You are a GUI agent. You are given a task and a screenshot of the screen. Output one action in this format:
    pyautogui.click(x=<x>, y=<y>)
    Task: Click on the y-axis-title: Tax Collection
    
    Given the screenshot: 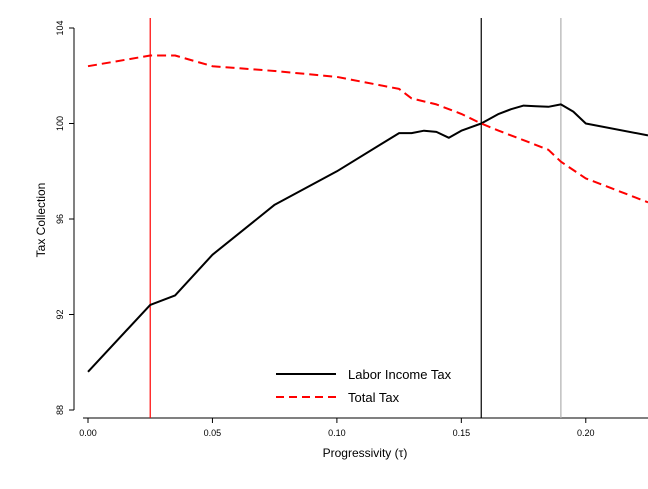 What is the action you would take?
    pyautogui.click(x=41, y=220)
    